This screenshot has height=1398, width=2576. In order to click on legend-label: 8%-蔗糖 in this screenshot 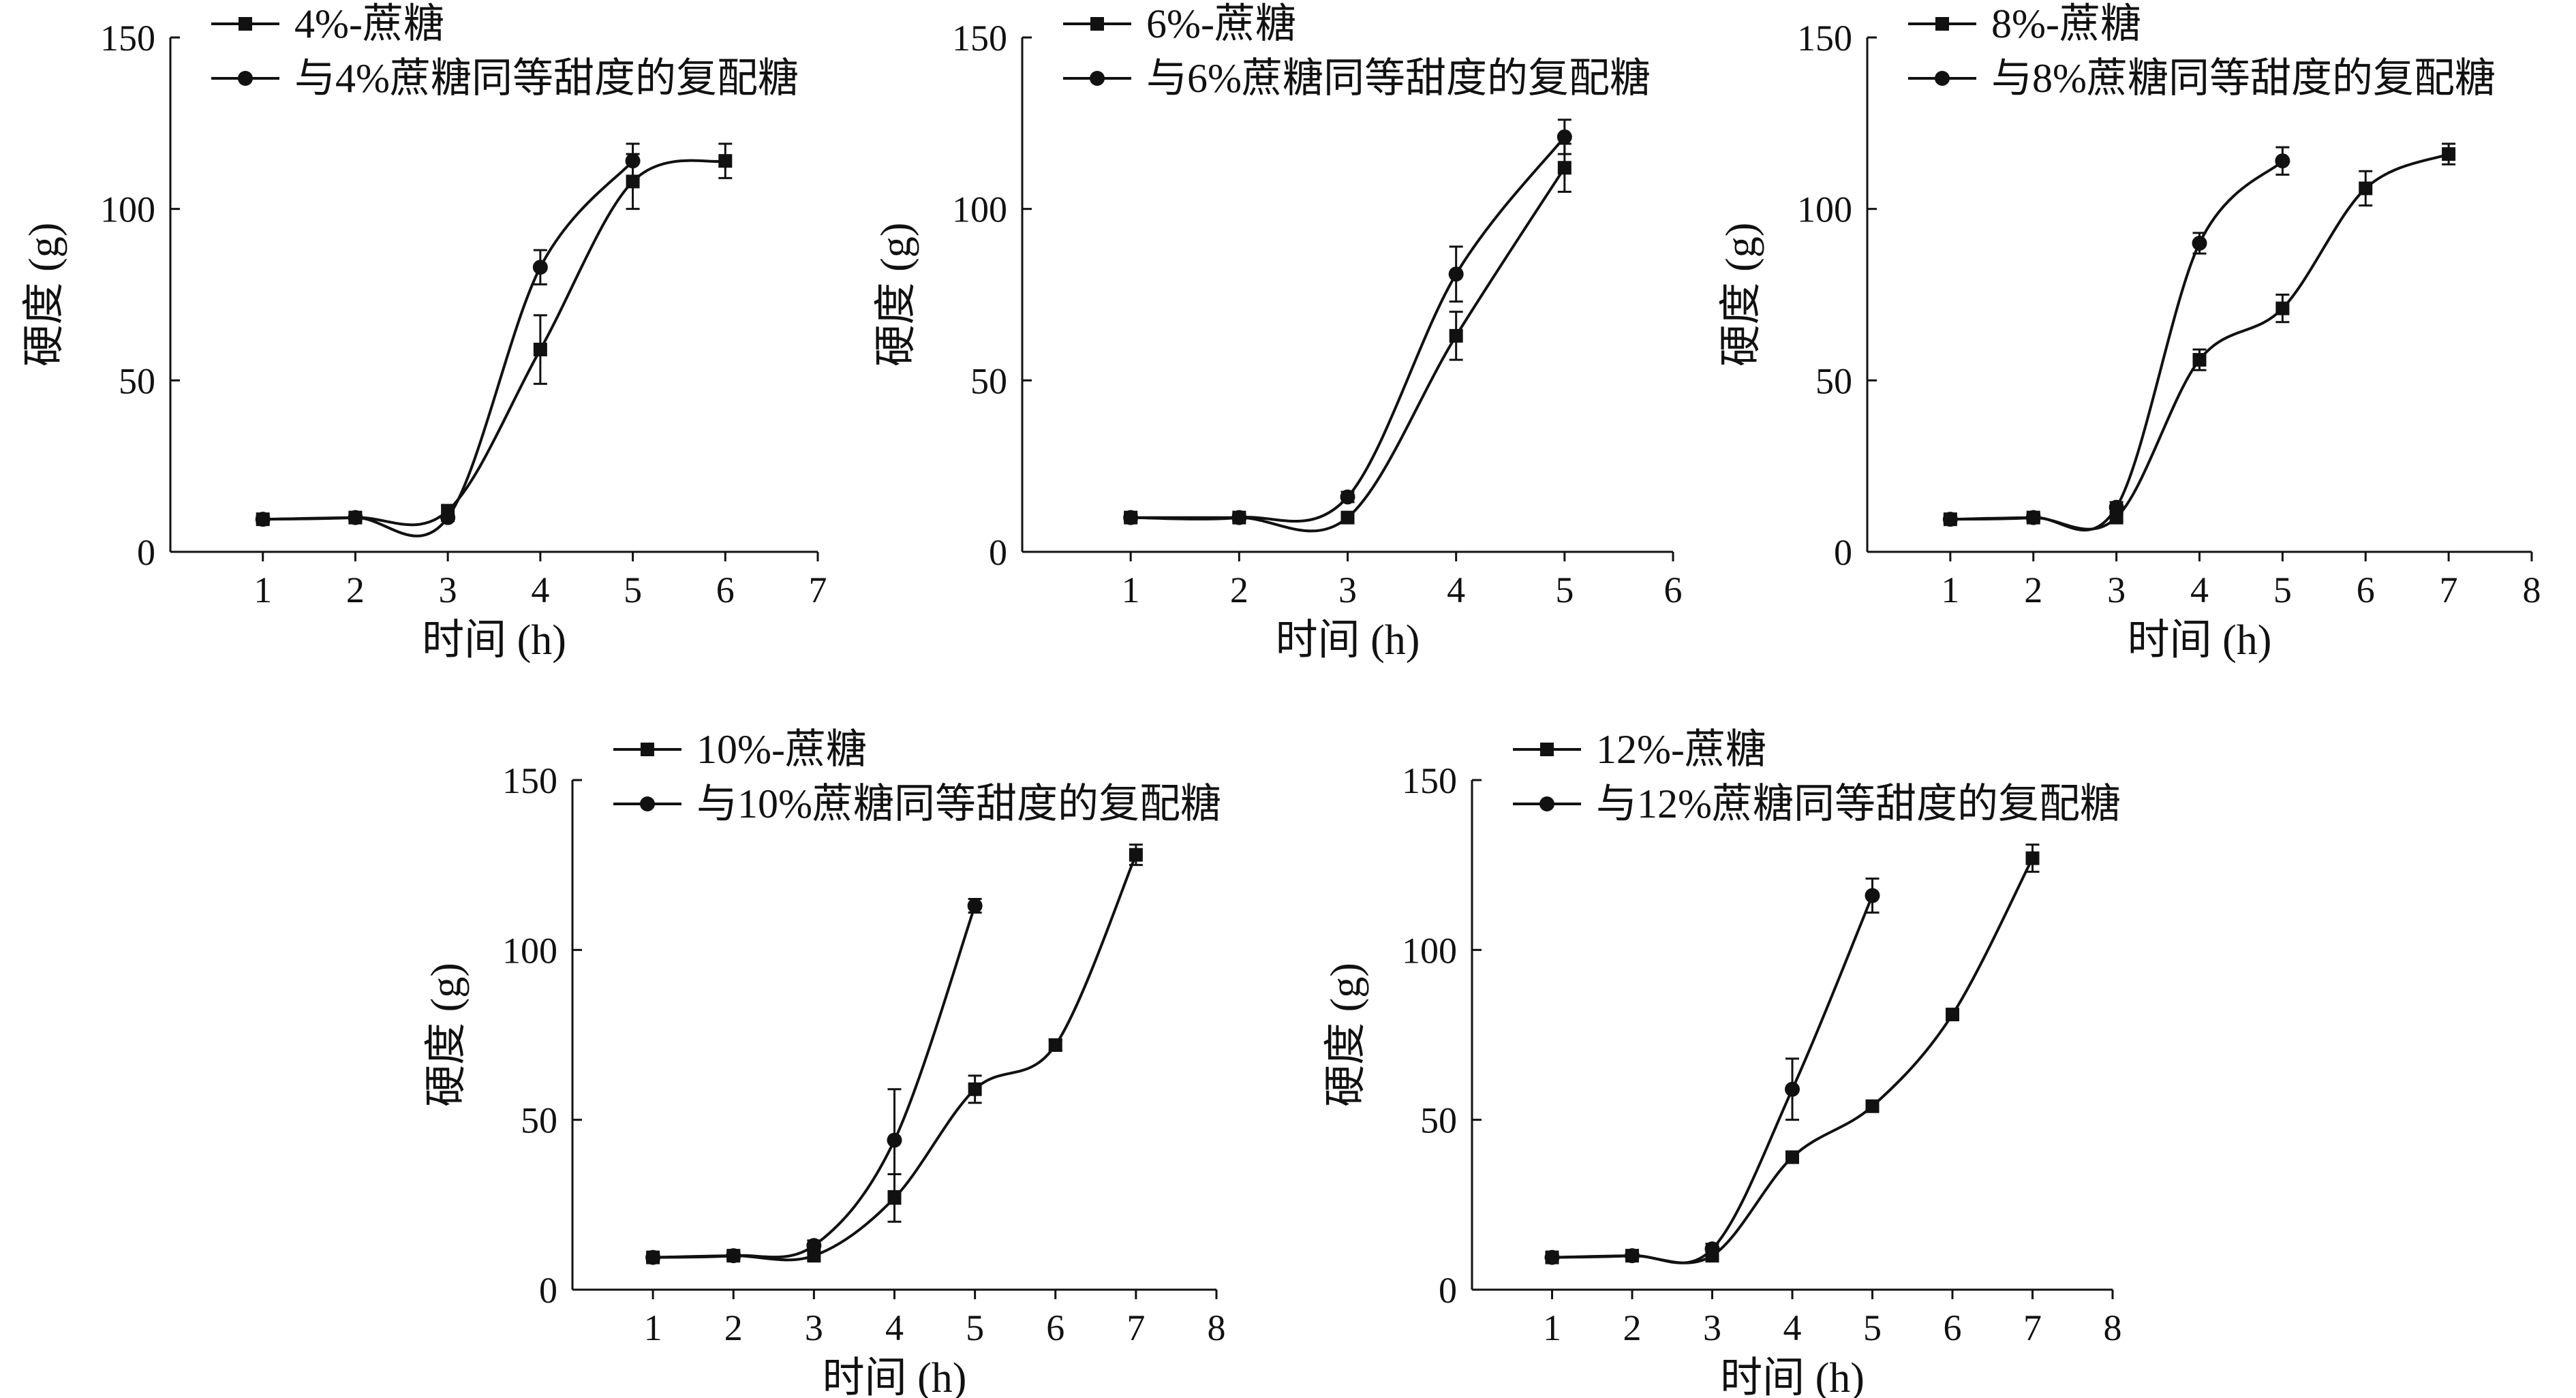, I will do `click(2066, 23)`.